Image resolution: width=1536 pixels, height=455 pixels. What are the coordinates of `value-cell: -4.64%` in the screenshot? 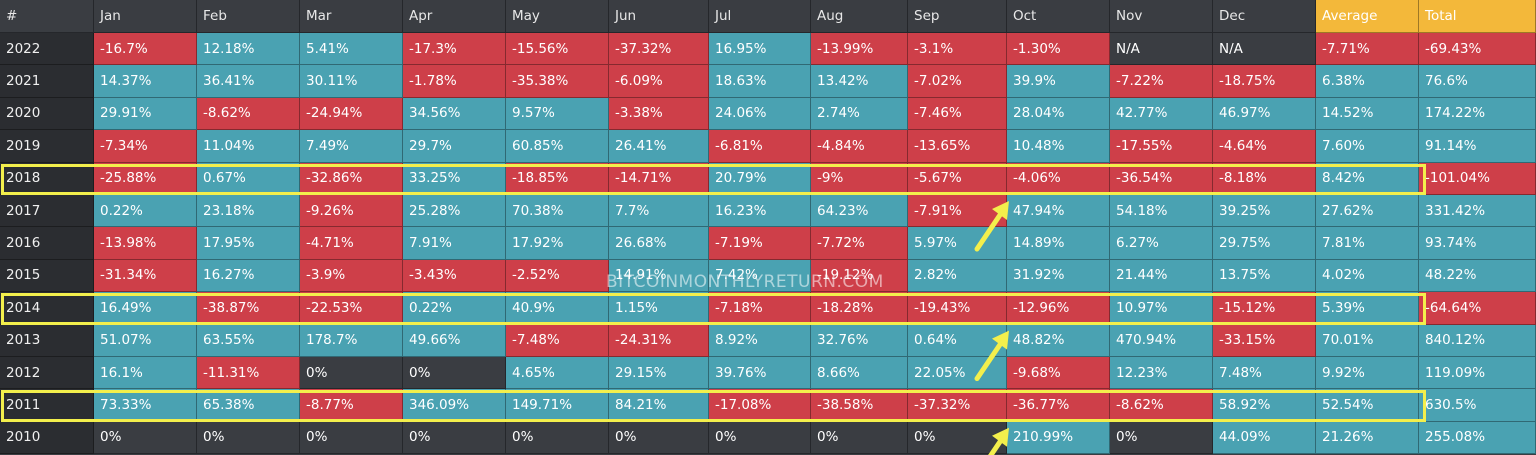 It's located at (1264, 146).